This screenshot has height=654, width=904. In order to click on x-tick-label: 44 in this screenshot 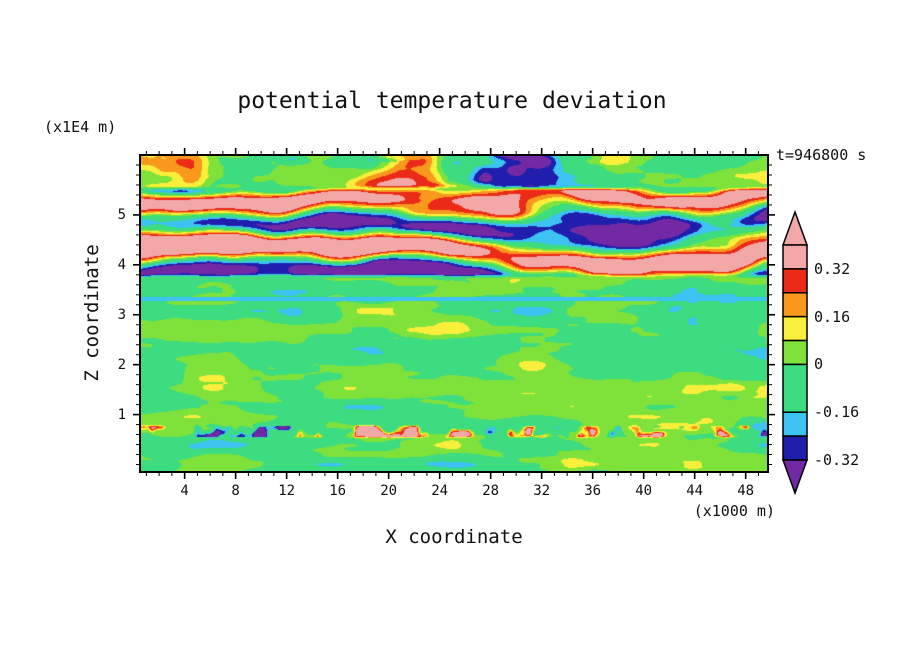, I will do `click(695, 491)`.